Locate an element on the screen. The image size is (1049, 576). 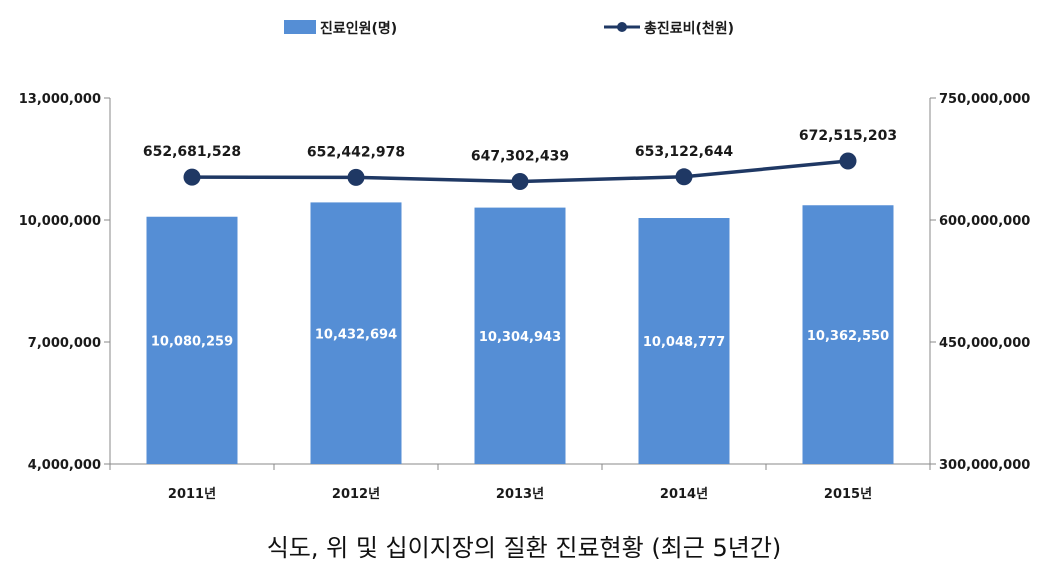
line-data-label: 672,515,203 is located at coordinates (848, 136).